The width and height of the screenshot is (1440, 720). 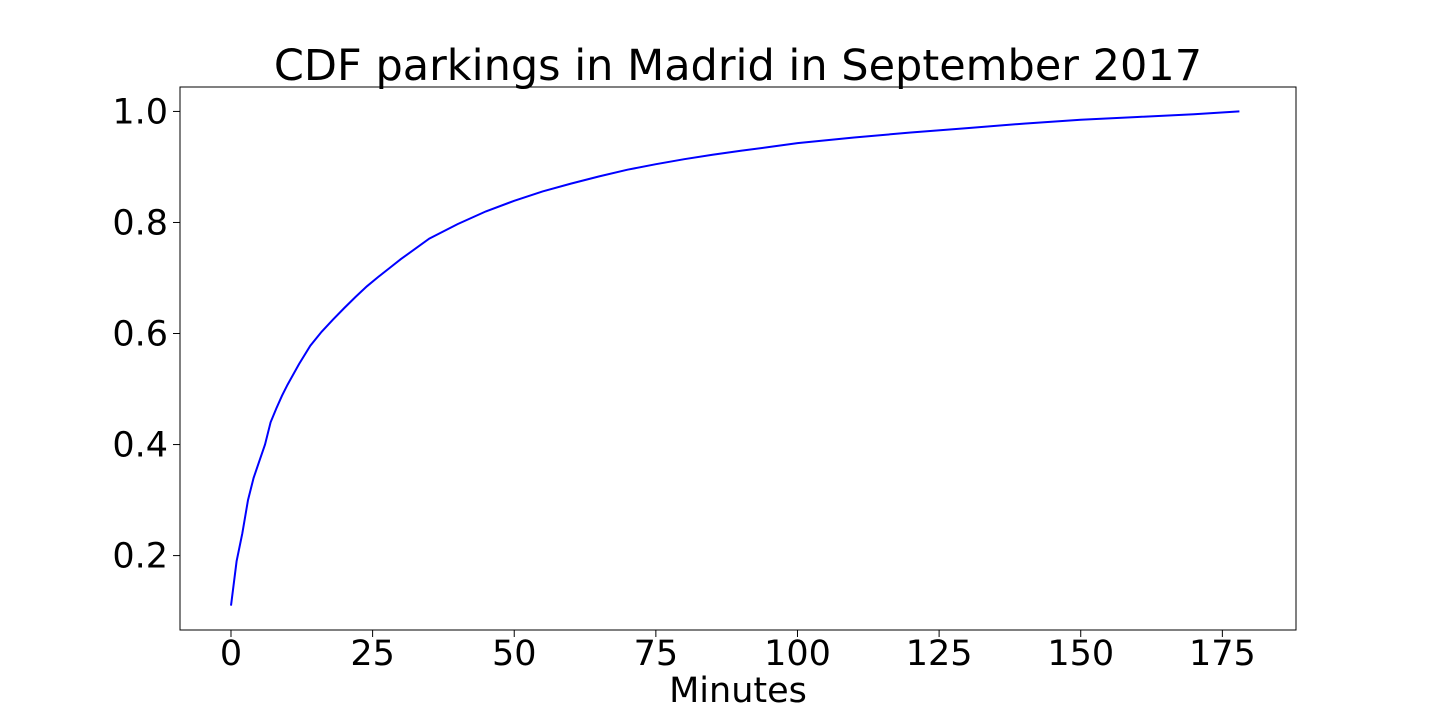 What do you see at coordinates (656, 654) in the screenshot?
I see `x-tick-label: 75` at bounding box center [656, 654].